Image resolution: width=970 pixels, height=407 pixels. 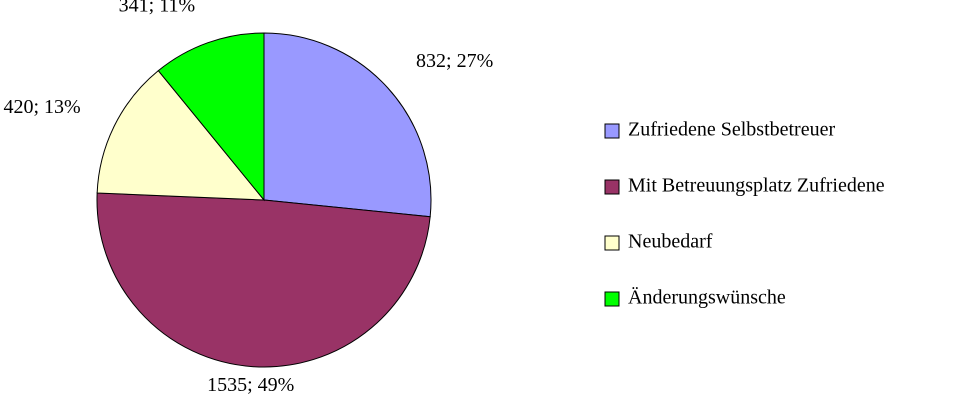 I want to click on legend-label: Neubedarf, so click(x=670, y=242).